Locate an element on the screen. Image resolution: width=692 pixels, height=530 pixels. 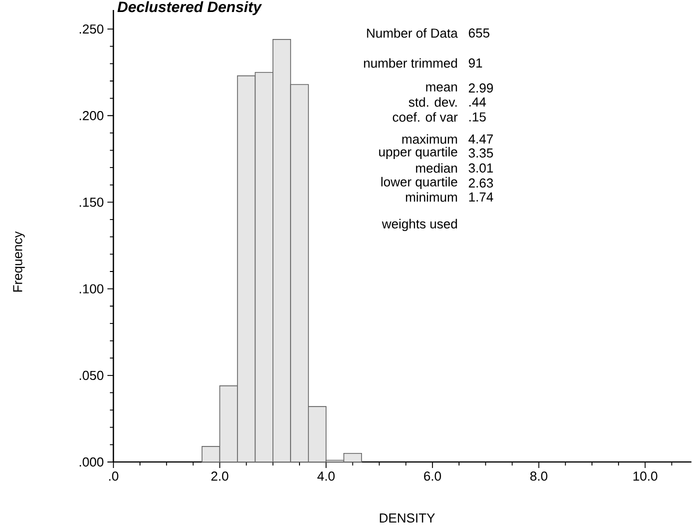
annotation: Number of Data is located at coordinates (412, 33).